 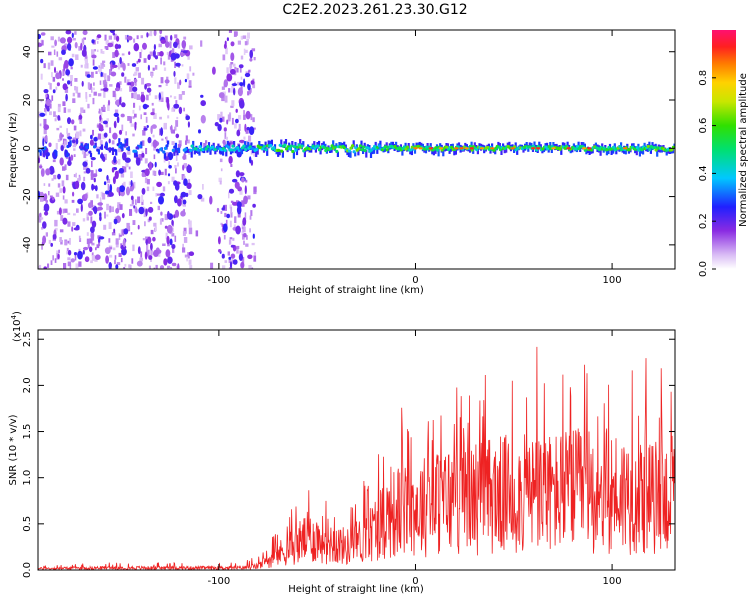 What do you see at coordinates (219, 280) in the screenshot?
I see `x-tick-label: -100` at bounding box center [219, 280].